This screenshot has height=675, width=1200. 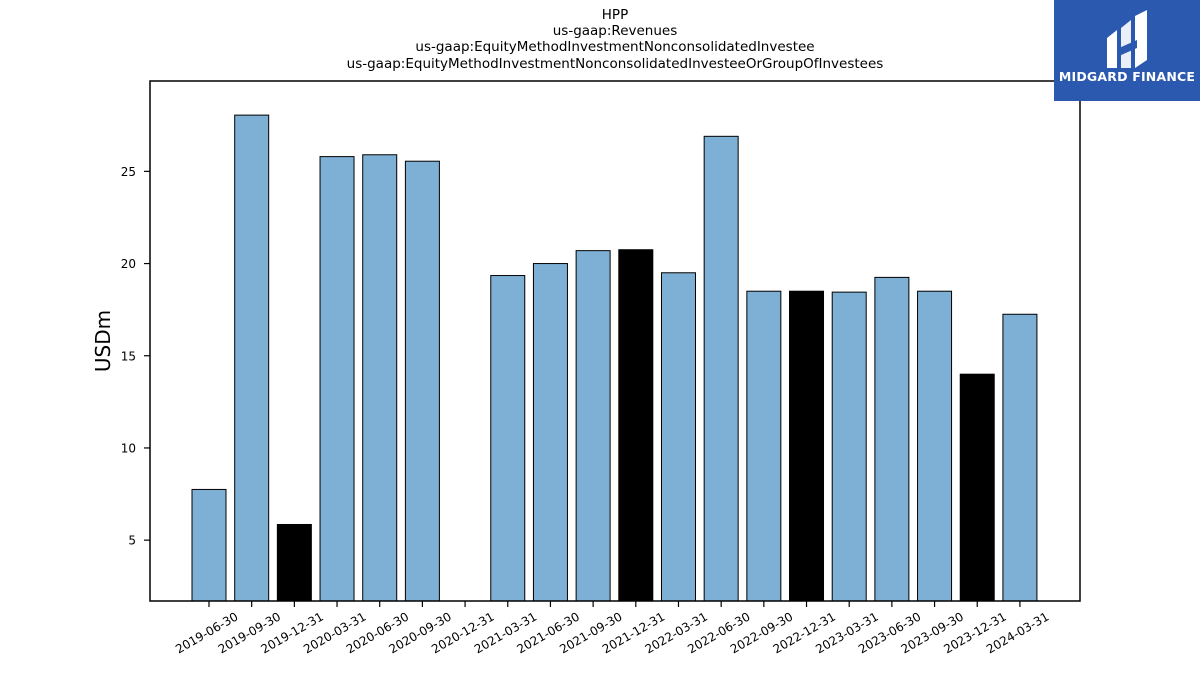 What do you see at coordinates (103, 341) in the screenshot?
I see `y-axis-label: USDm` at bounding box center [103, 341].